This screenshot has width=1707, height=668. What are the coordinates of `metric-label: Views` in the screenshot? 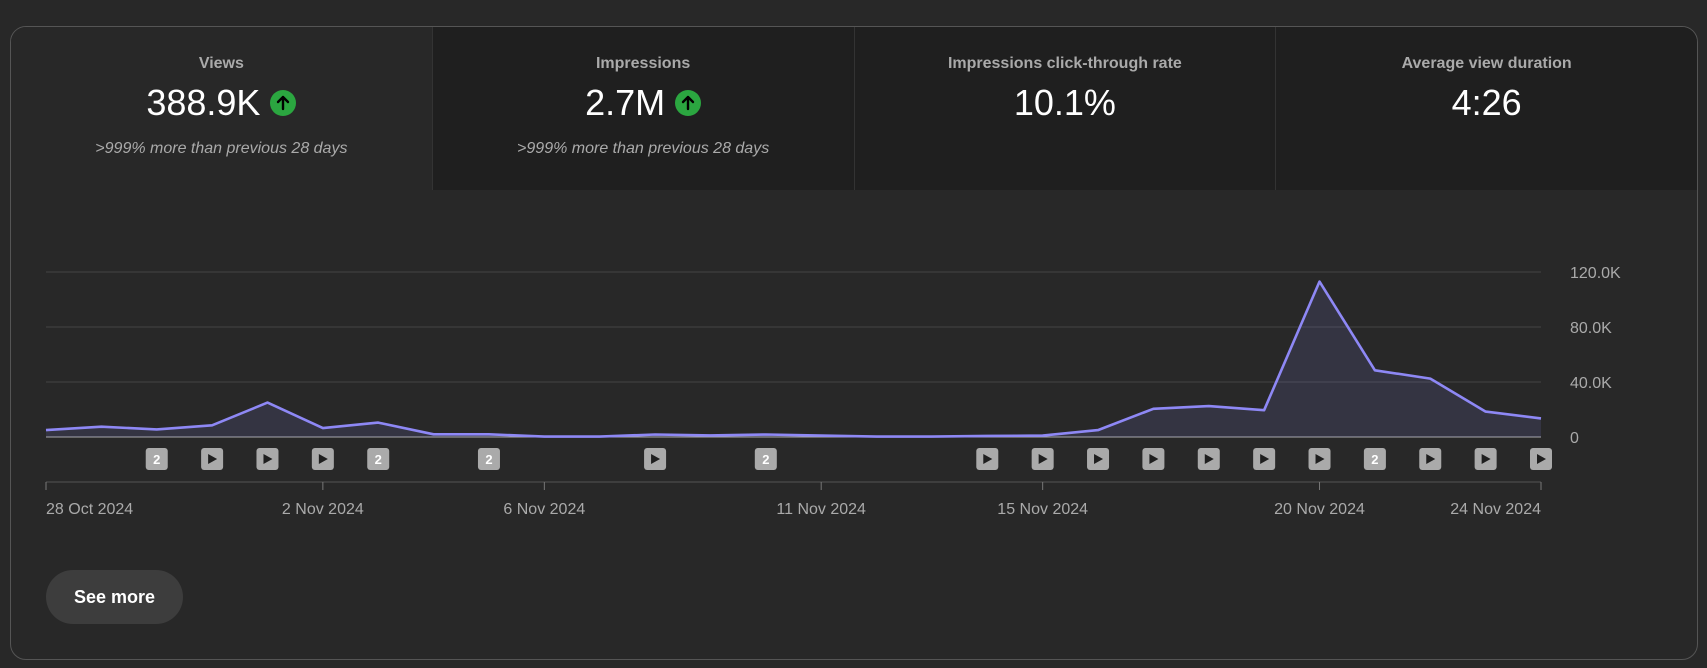 It's located at (221, 63).